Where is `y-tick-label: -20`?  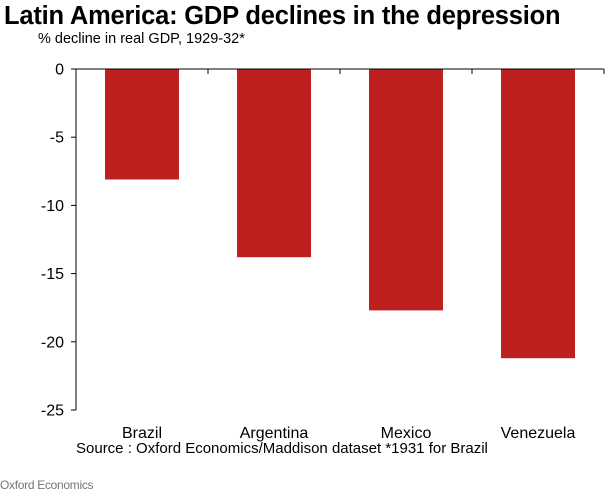
y-tick-label: -20 is located at coordinates (52, 342).